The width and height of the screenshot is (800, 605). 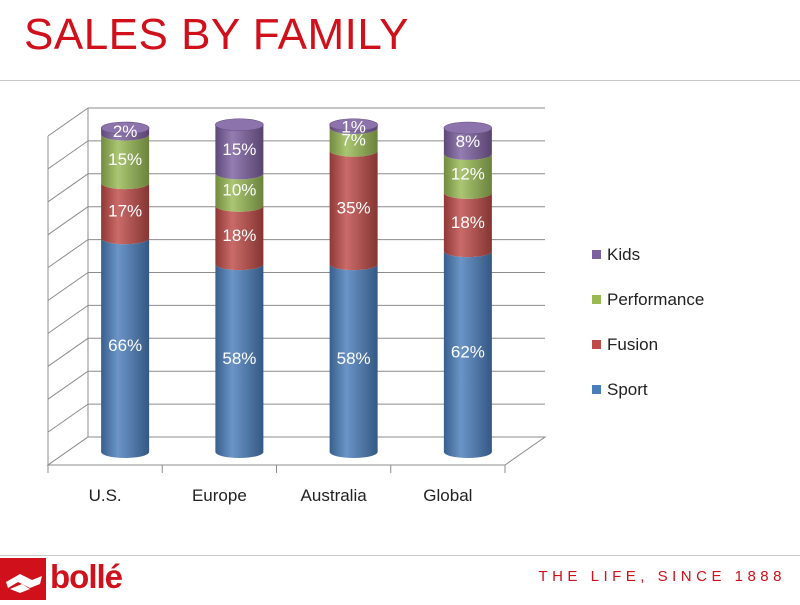 I want to click on bar-australia: 58% 35% 7%1%, so click(x=353, y=287).